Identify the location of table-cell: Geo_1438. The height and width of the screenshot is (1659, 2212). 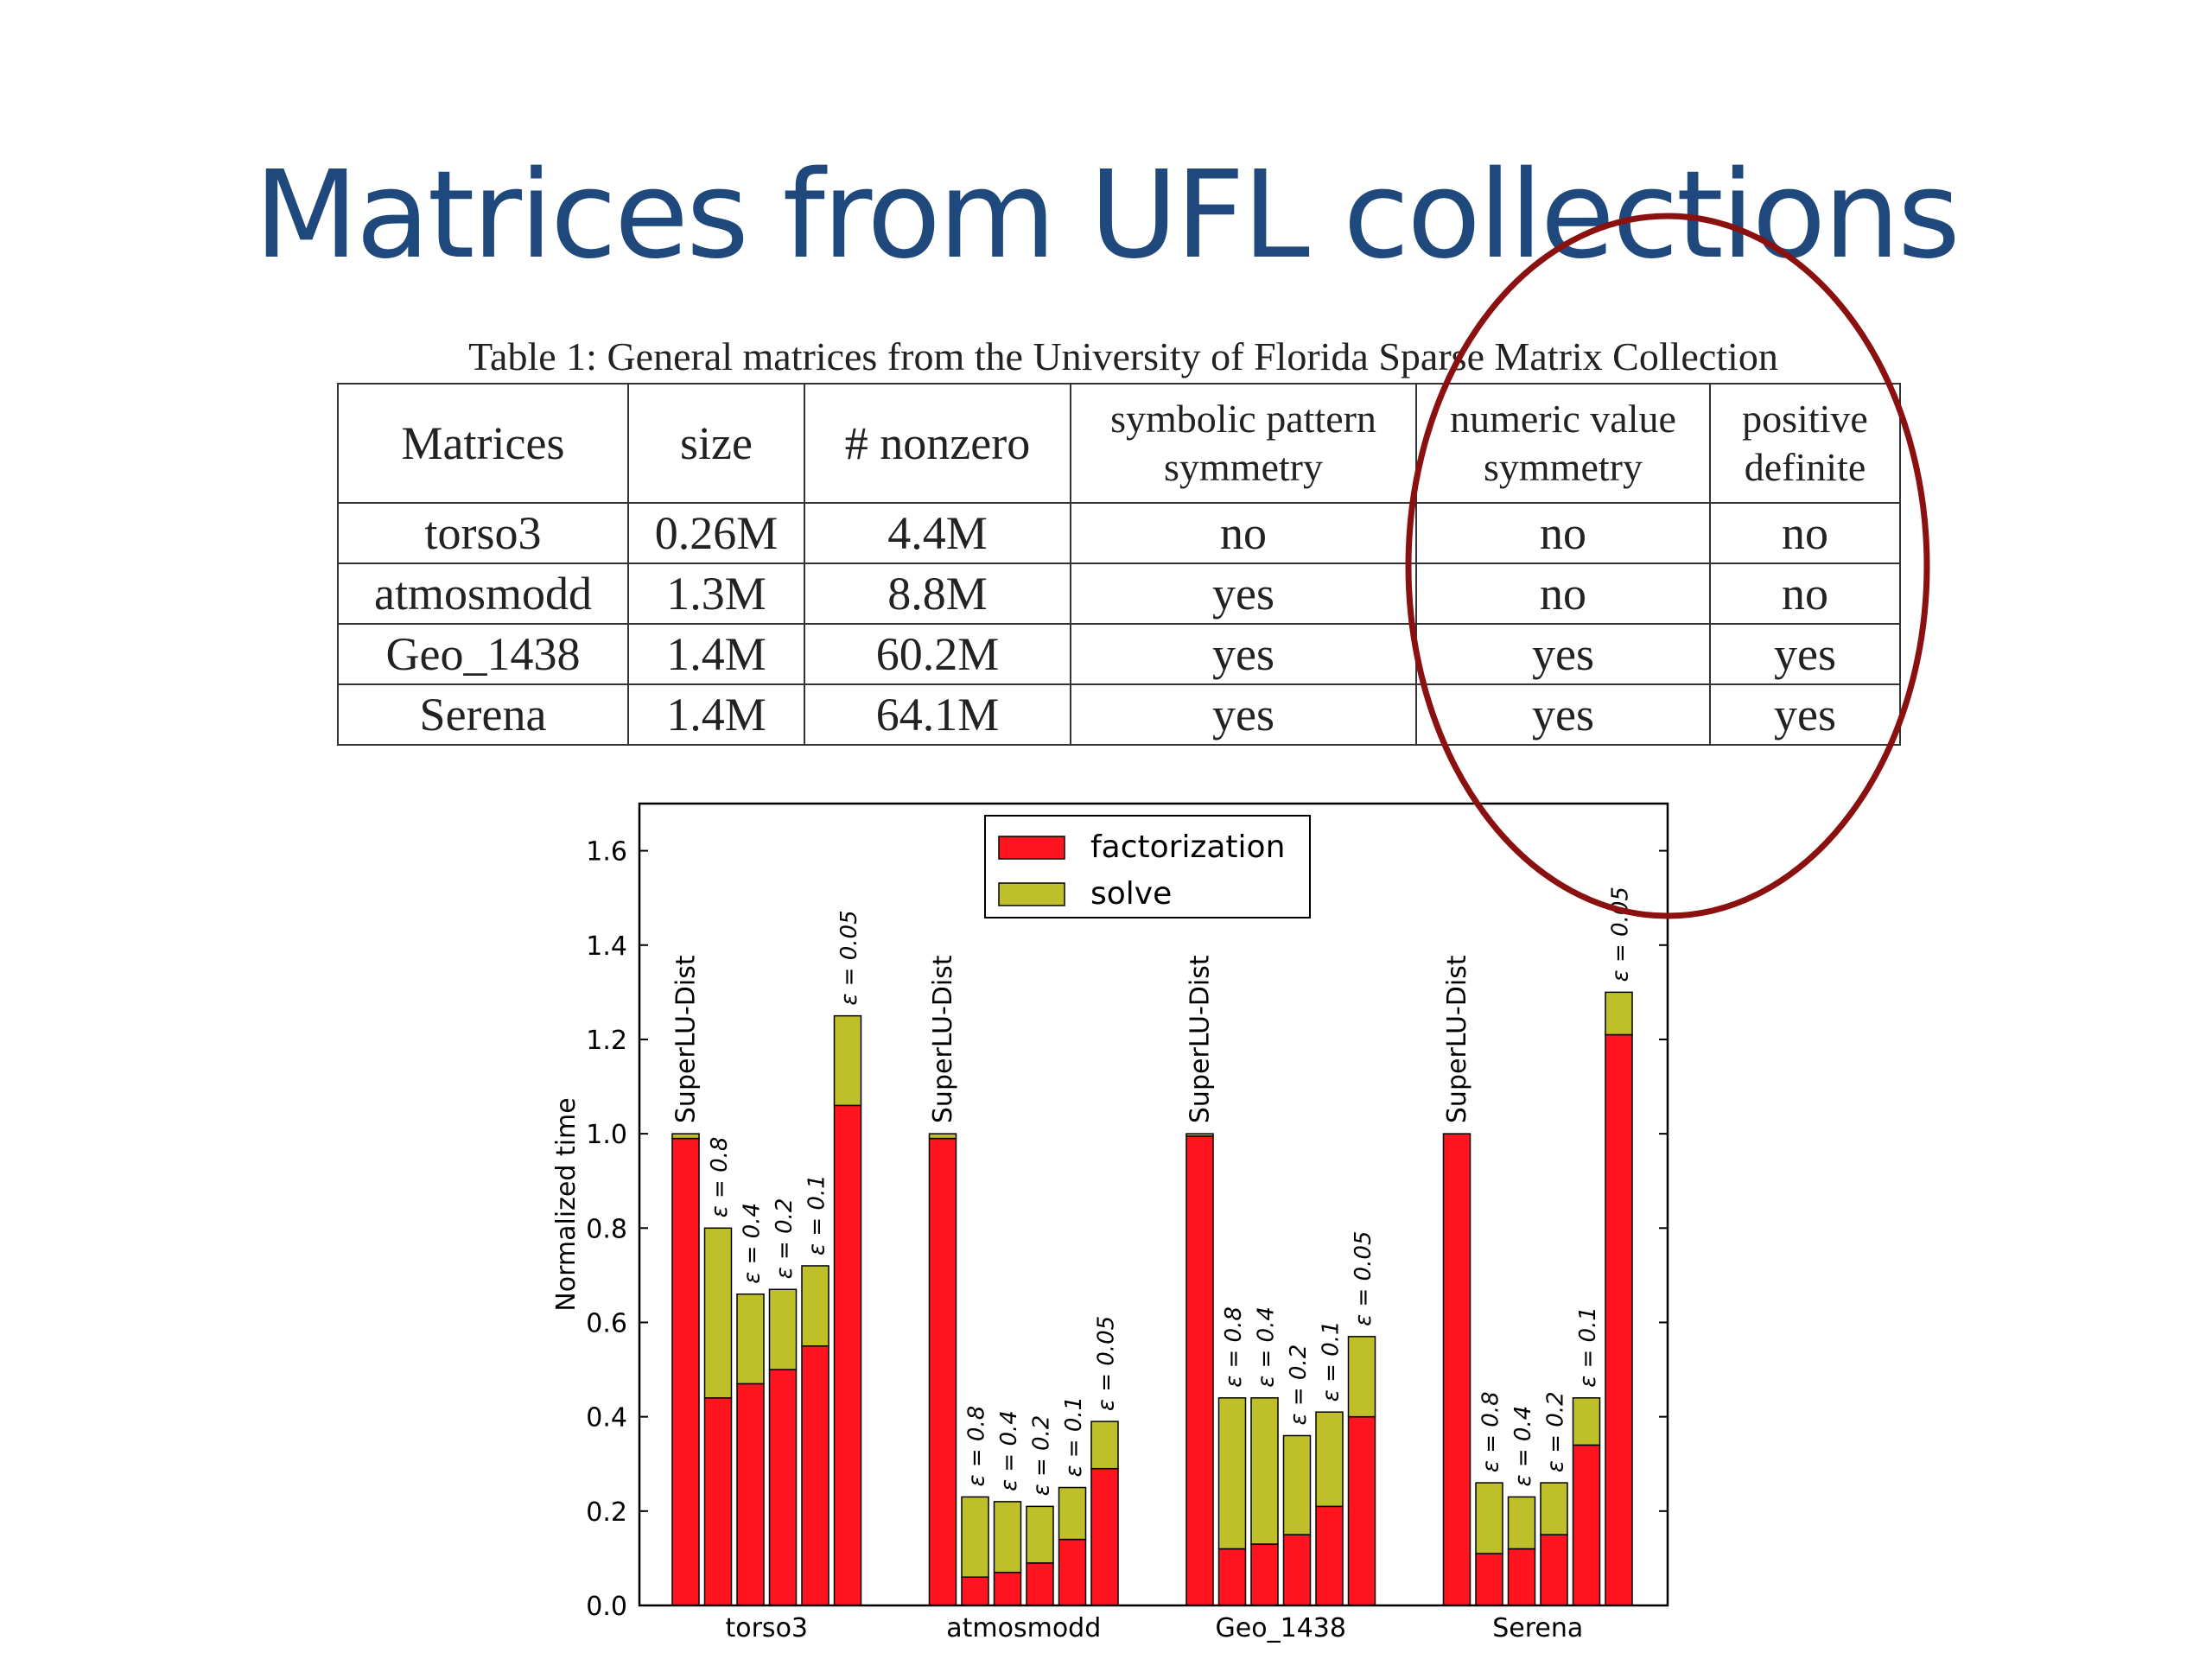
(483, 654).